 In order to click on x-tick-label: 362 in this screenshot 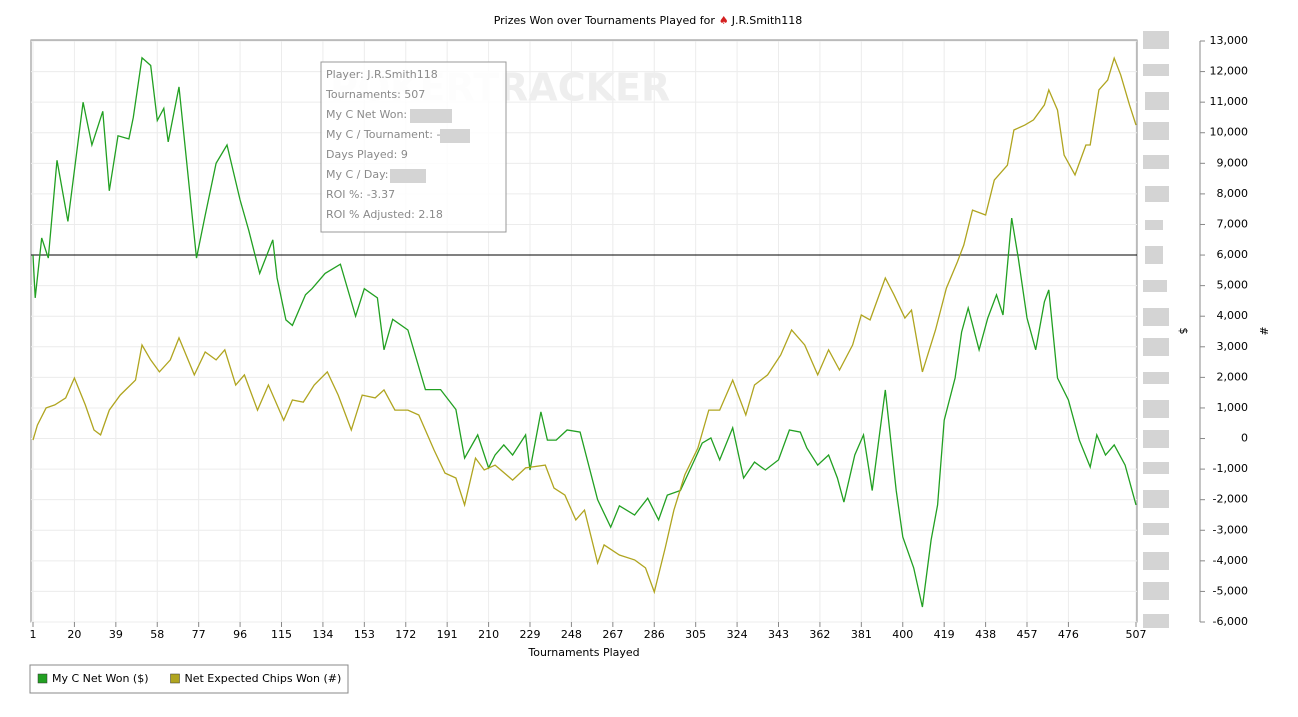, I will do `click(819, 634)`.